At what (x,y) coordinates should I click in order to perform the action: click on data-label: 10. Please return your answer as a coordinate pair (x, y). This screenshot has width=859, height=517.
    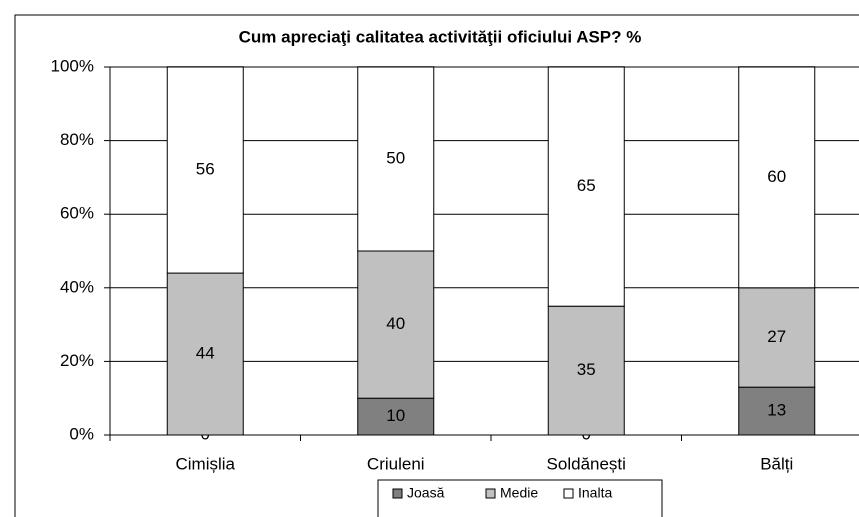
    Looking at the image, I should click on (395, 415).